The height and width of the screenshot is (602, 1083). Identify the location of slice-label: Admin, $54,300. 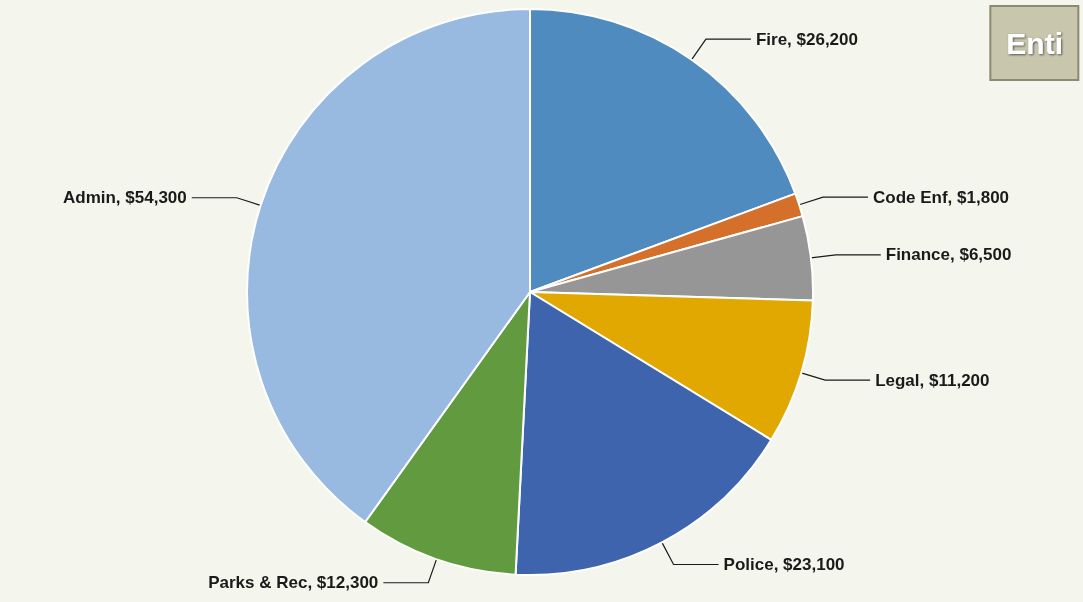
(124, 198).